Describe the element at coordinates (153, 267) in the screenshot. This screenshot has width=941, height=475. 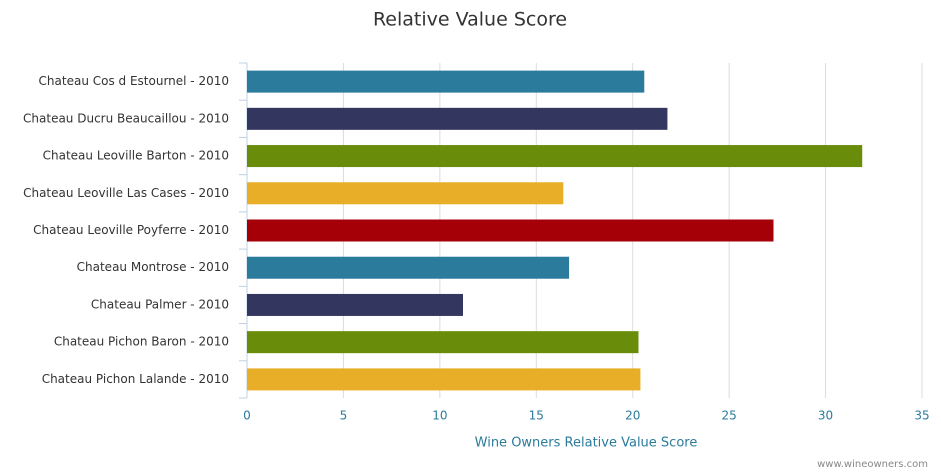
I see `y-tick-label: Chateau Montrose - 2010` at that location.